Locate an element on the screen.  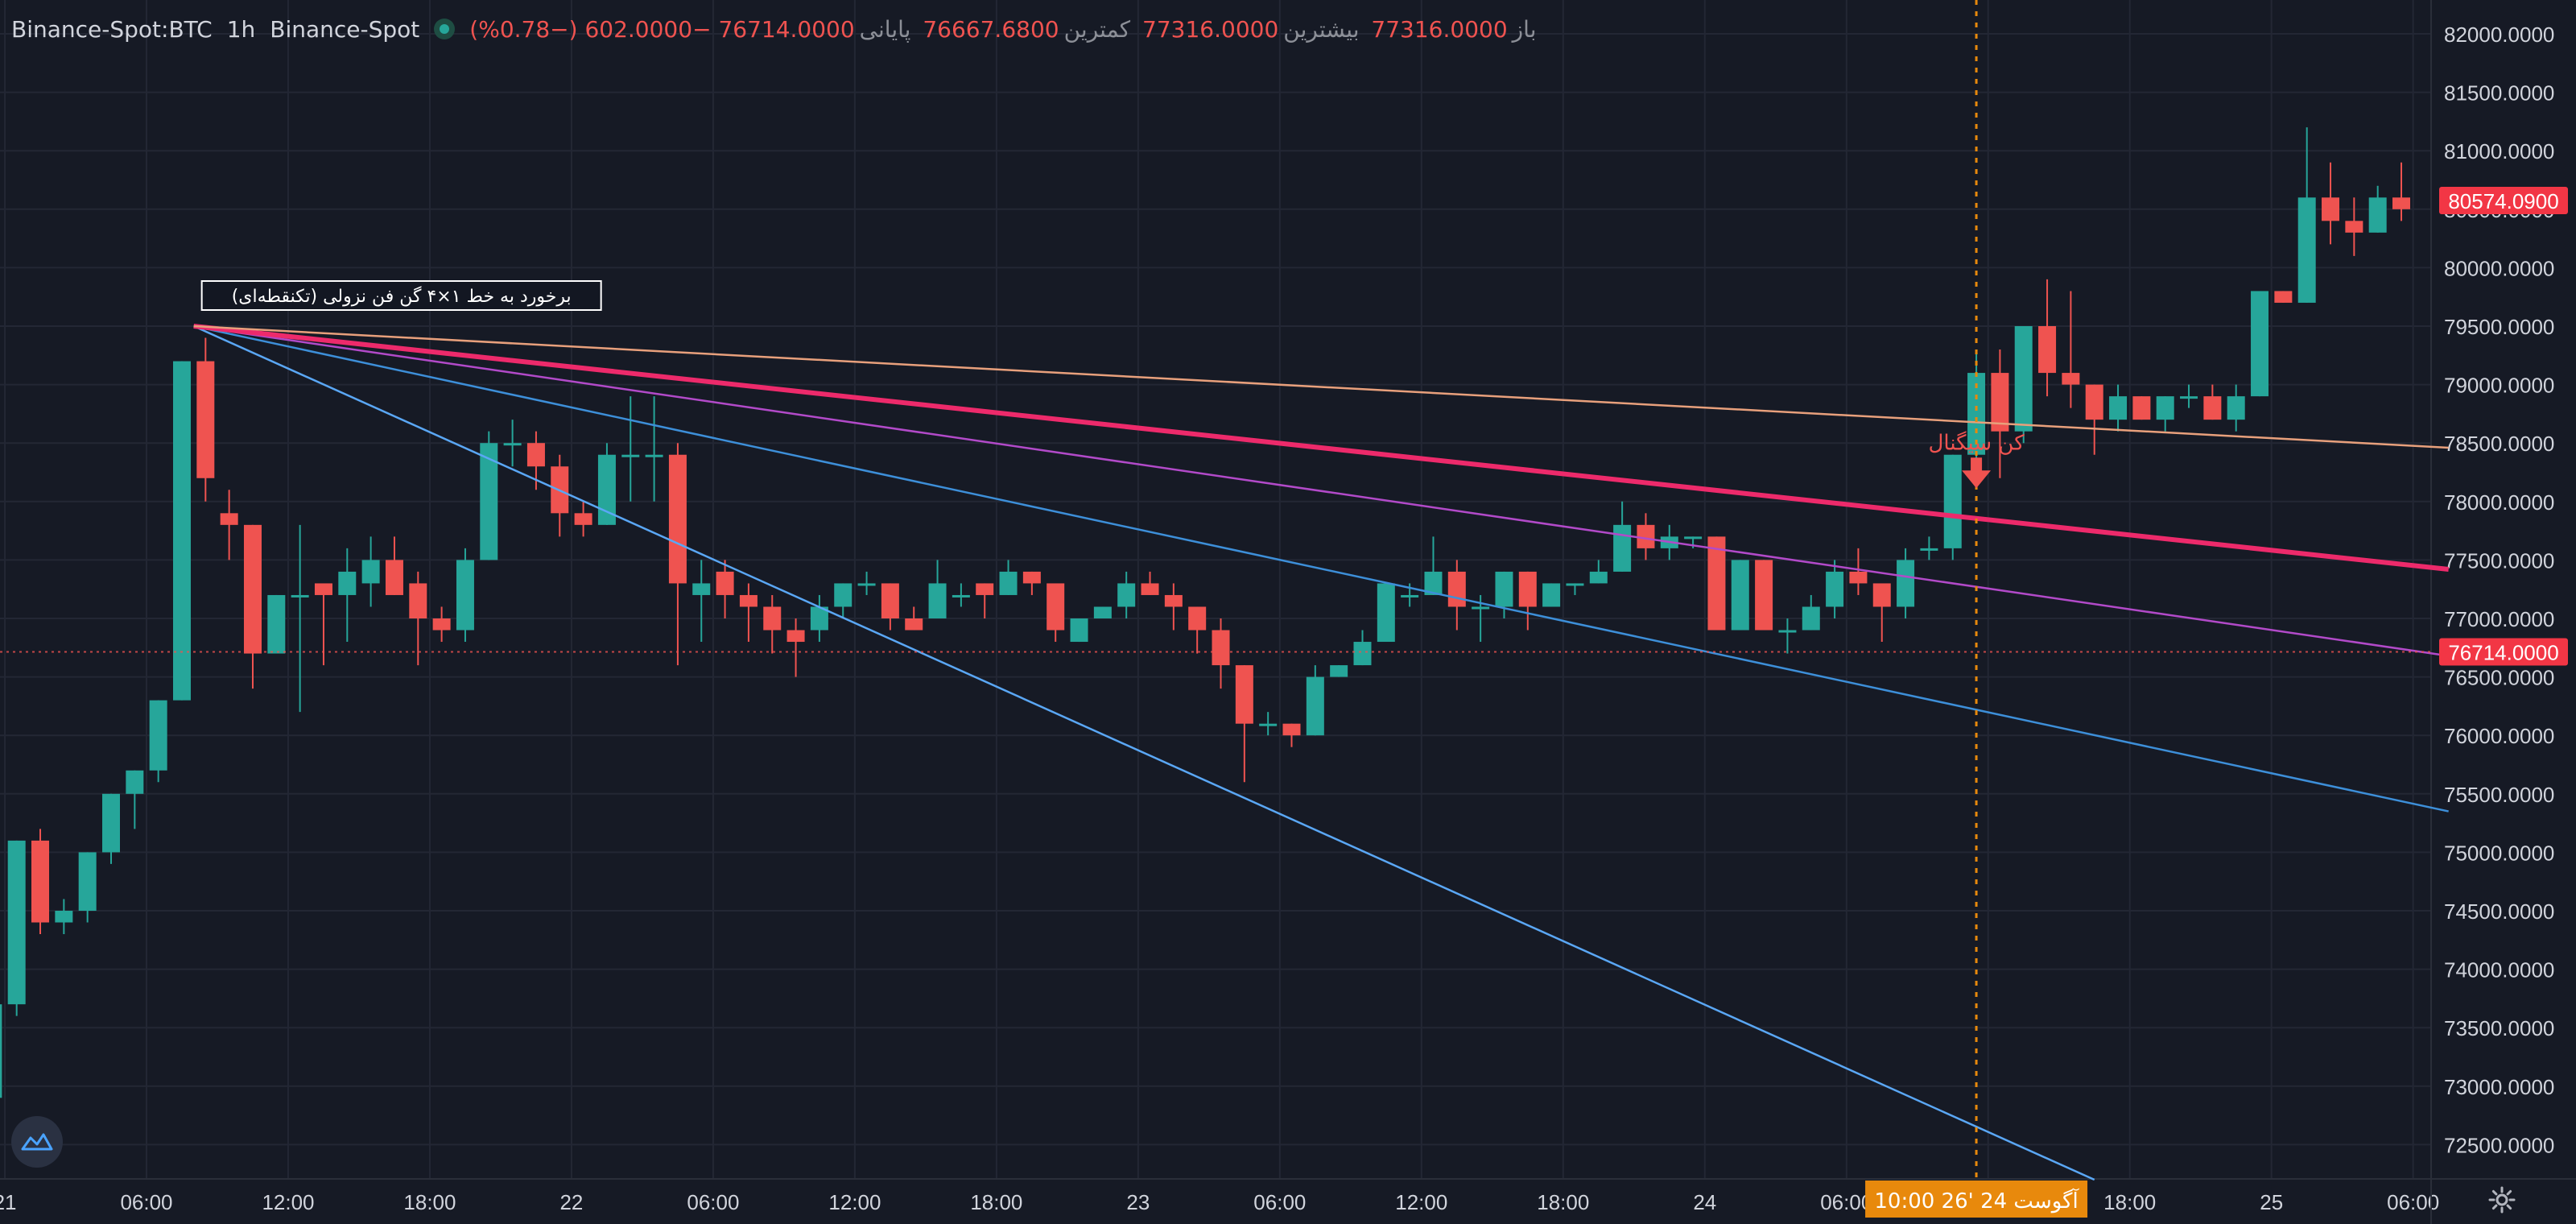
legend-symbol: Binance-Spot:BTC is located at coordinates (112, 29).